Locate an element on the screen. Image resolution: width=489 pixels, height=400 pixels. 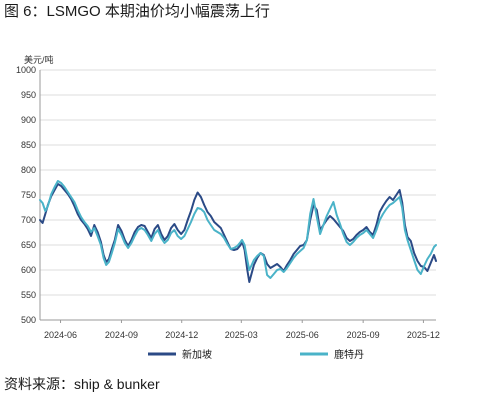
x-tick-label: 2025-03 is located at coordinates (241, 335).